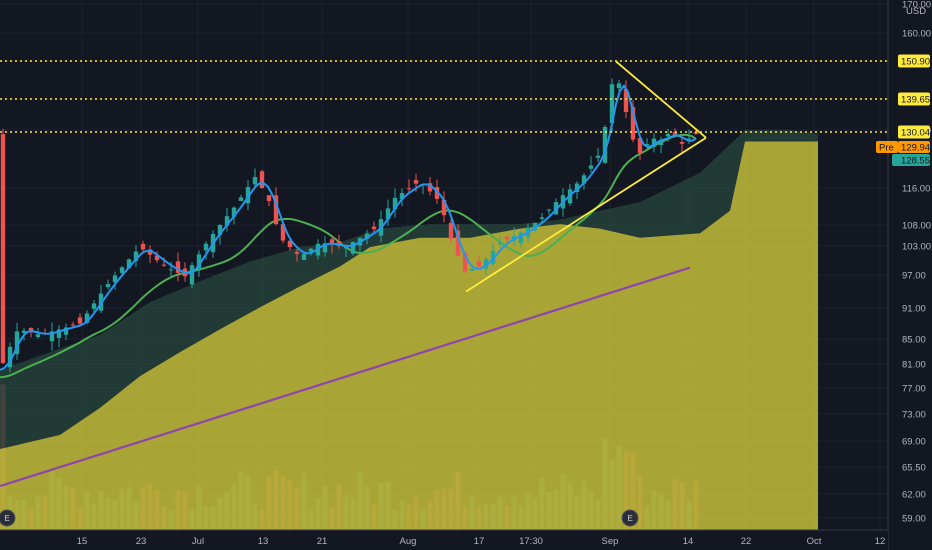  Describe the element at coordinates (903, 110) in the screenshot. I see `price-badges: 150.90 139.65 130.04 Pre 129.94 128.55` at that location.